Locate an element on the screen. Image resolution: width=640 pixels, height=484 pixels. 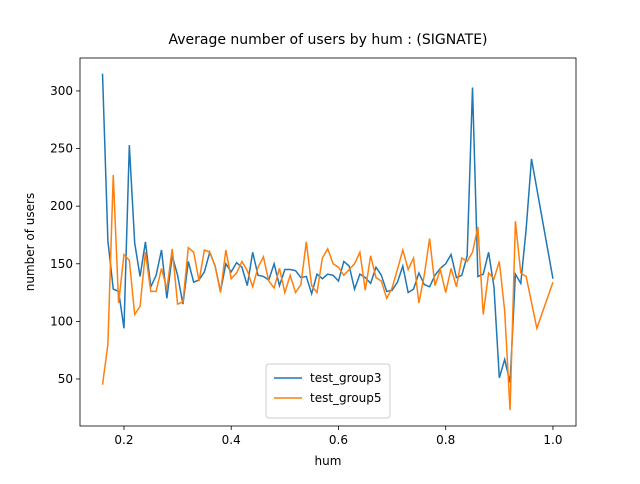
y-tick-label: 200 is located at coordinates (61, 206).